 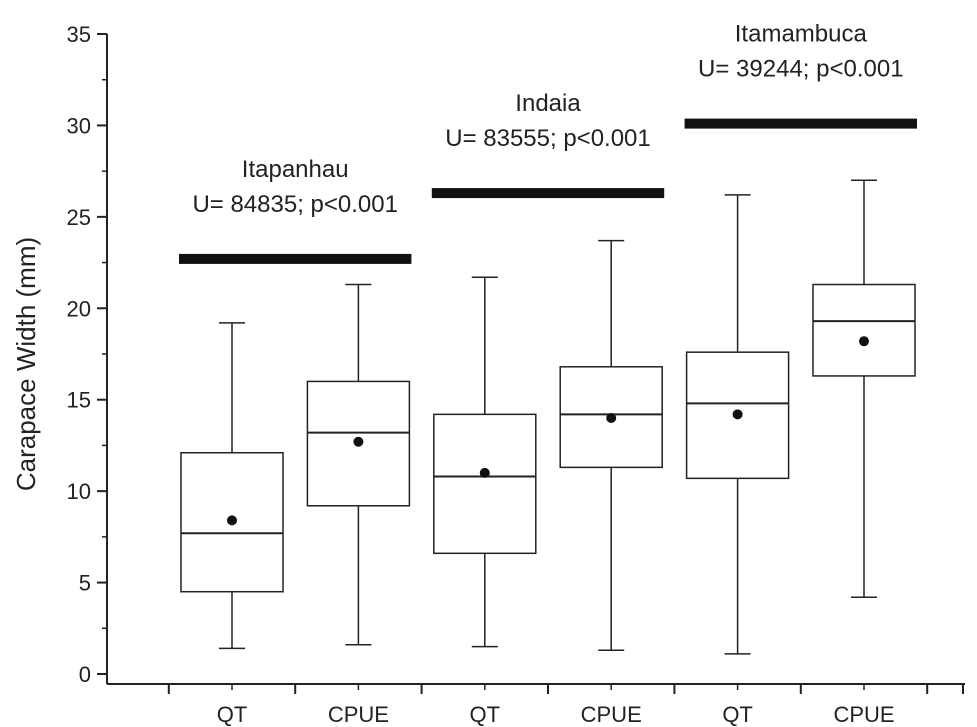 I want to click on y-tick-label: 30, so click(x=79, y=125).